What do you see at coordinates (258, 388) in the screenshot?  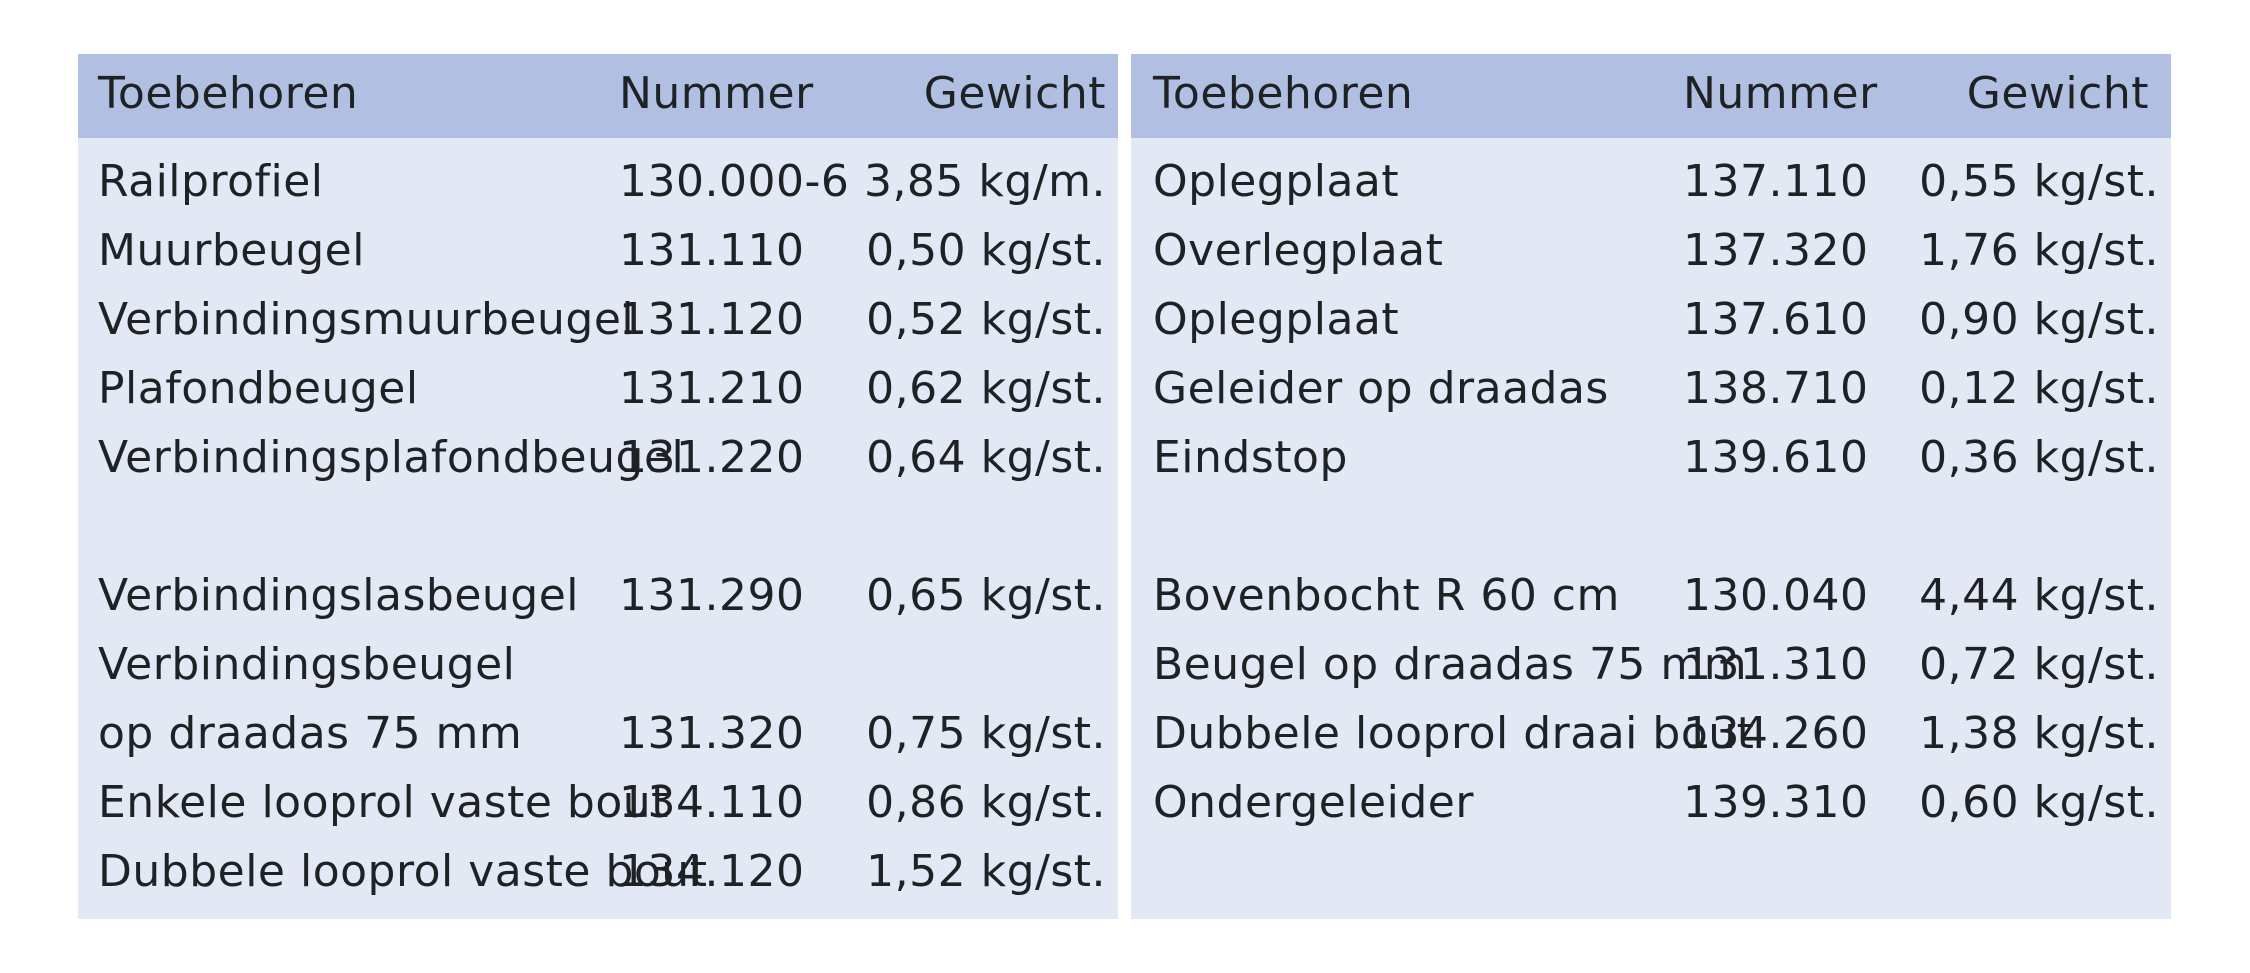 I see `row-item: Plafondbeugel` at bounding box center [258, 388].